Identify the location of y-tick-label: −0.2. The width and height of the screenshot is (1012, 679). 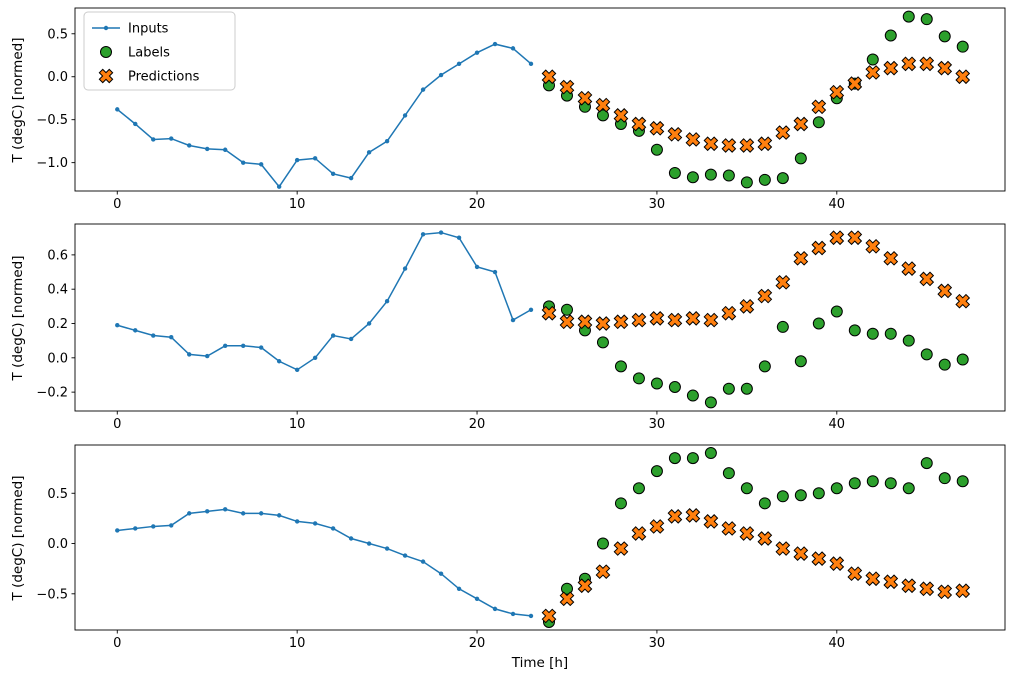
(52, 393).